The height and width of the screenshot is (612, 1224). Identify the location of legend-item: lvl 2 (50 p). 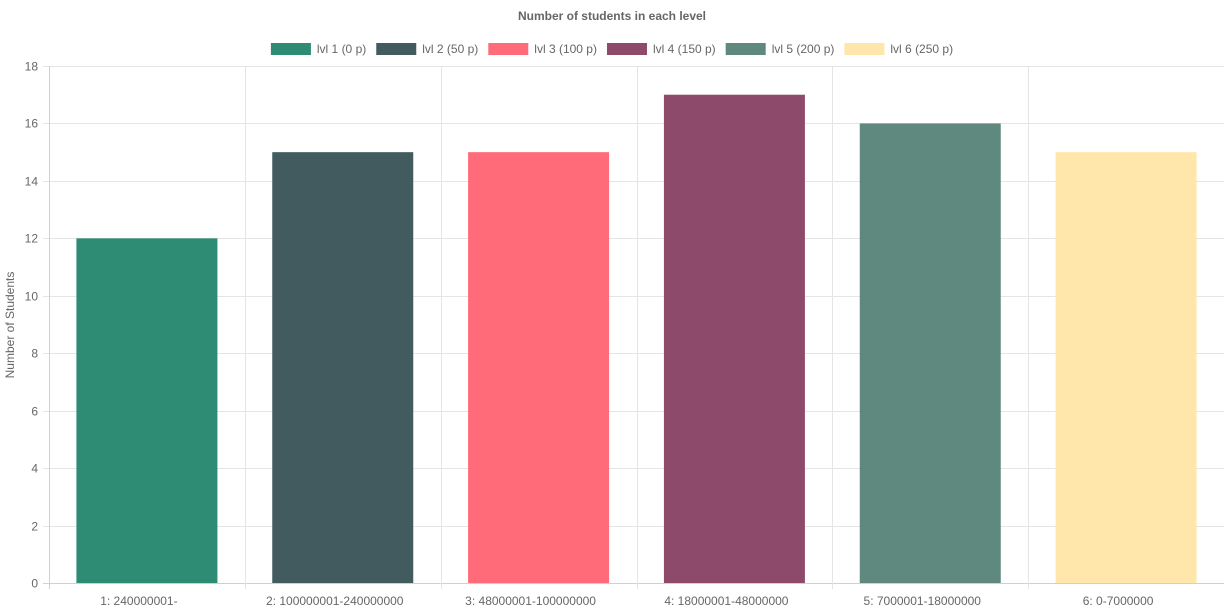
(427, 49).